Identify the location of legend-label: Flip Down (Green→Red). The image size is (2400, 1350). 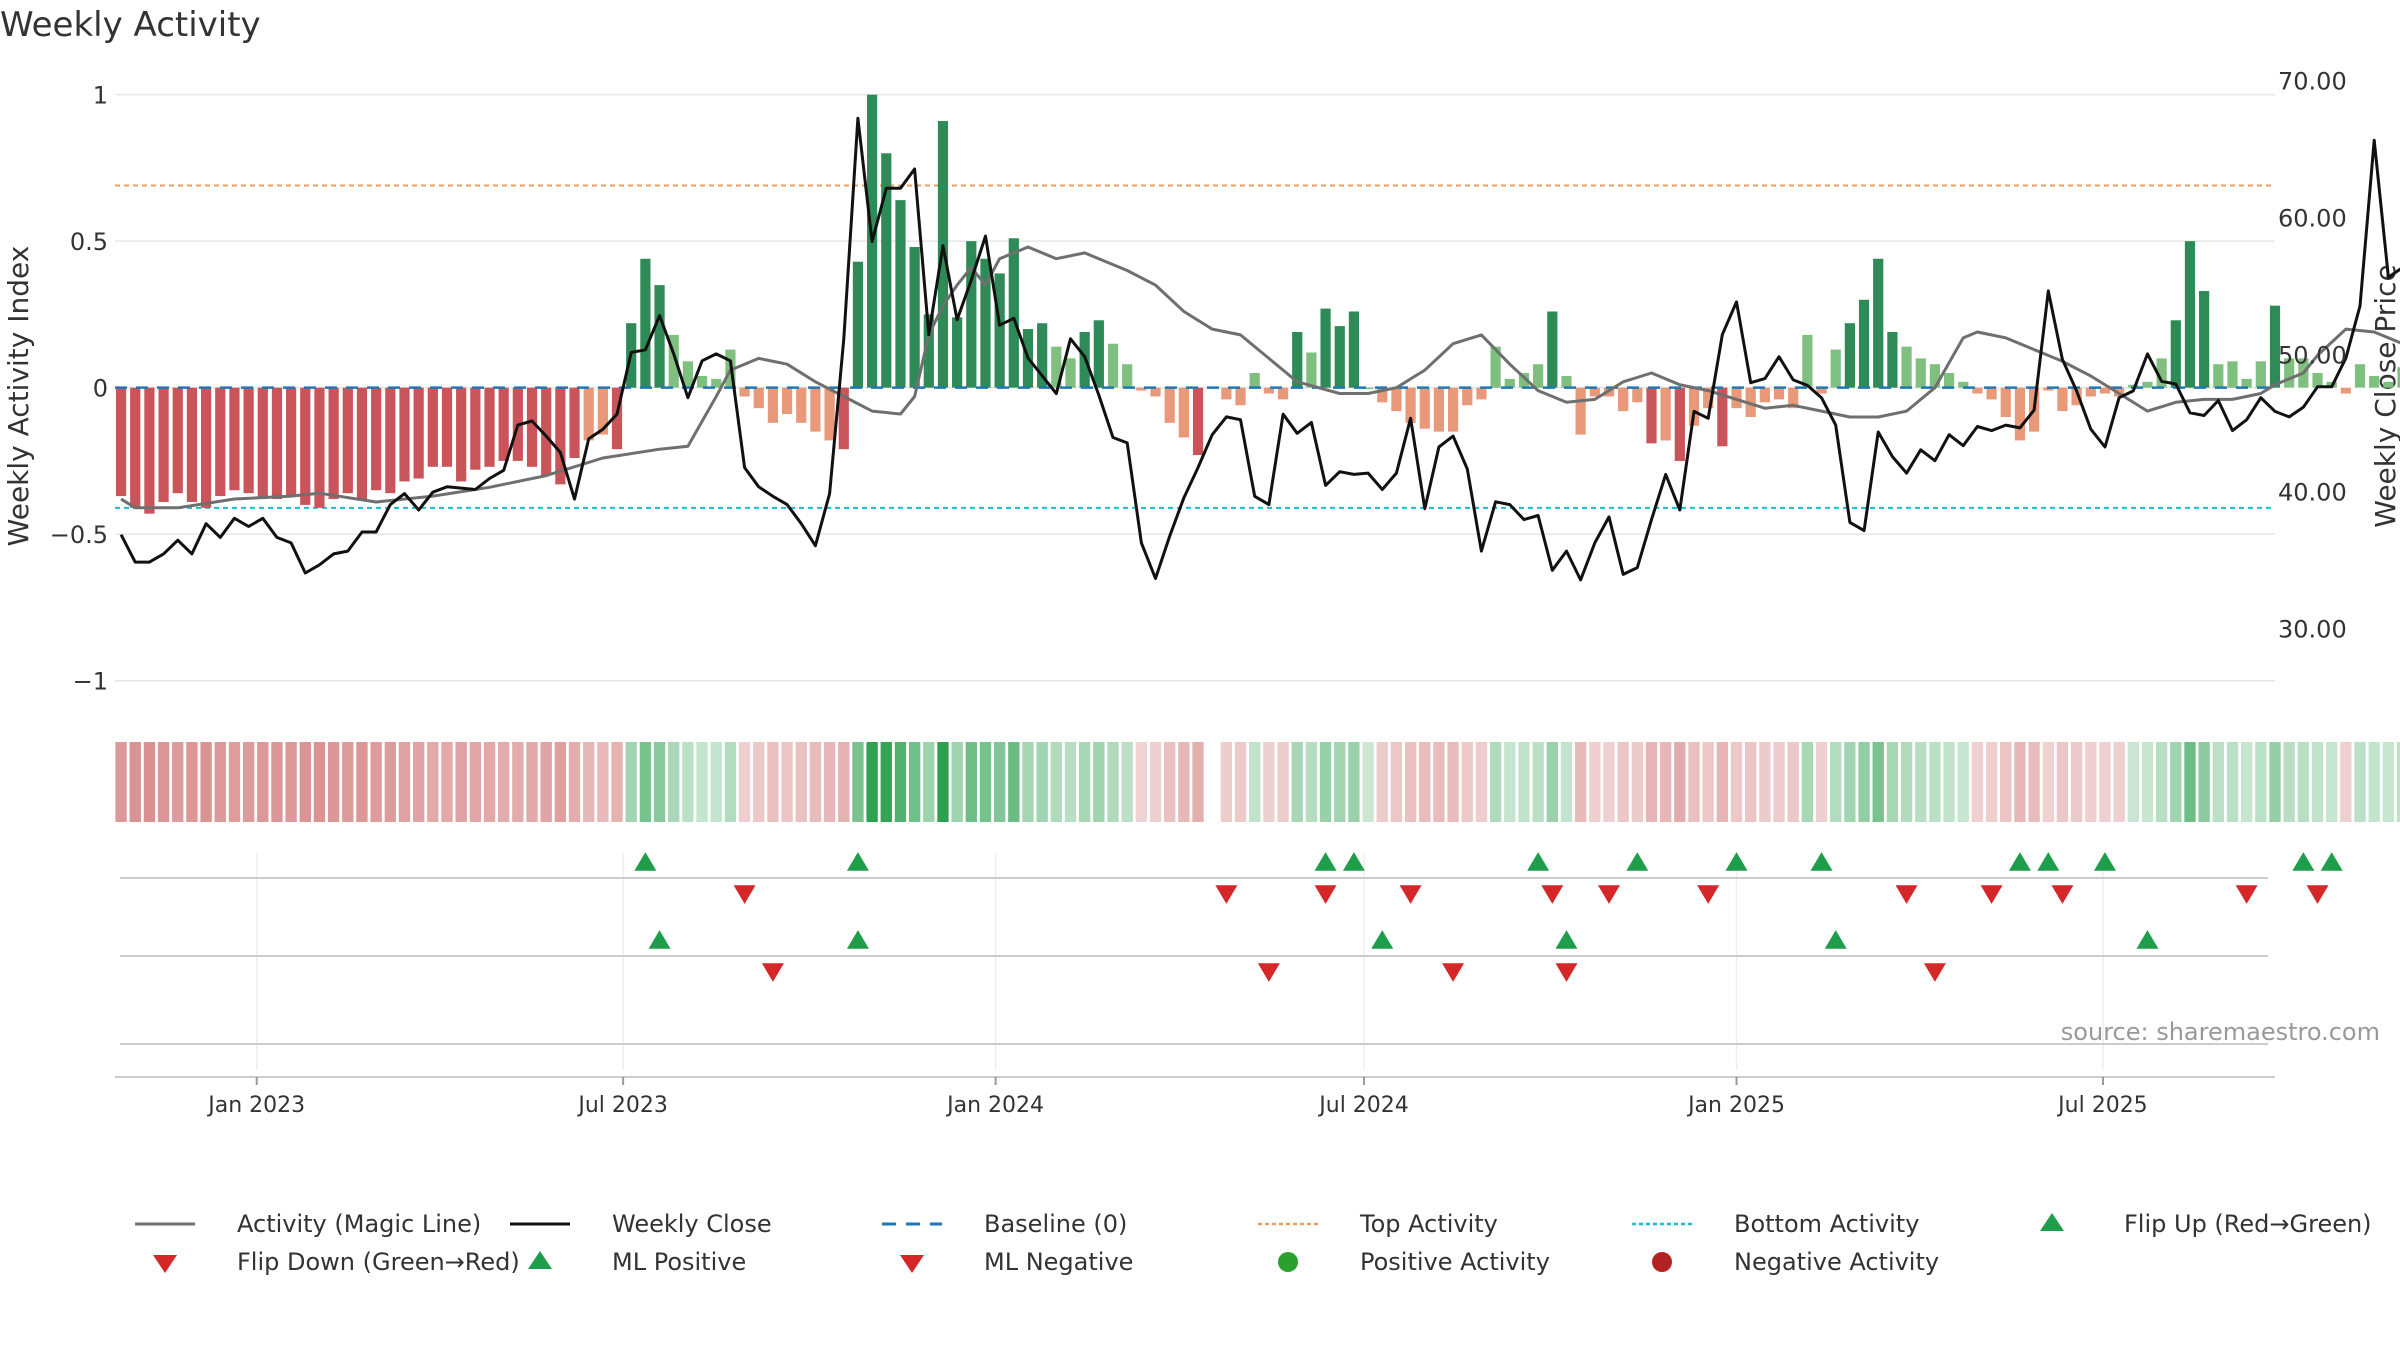
(378, 1262).